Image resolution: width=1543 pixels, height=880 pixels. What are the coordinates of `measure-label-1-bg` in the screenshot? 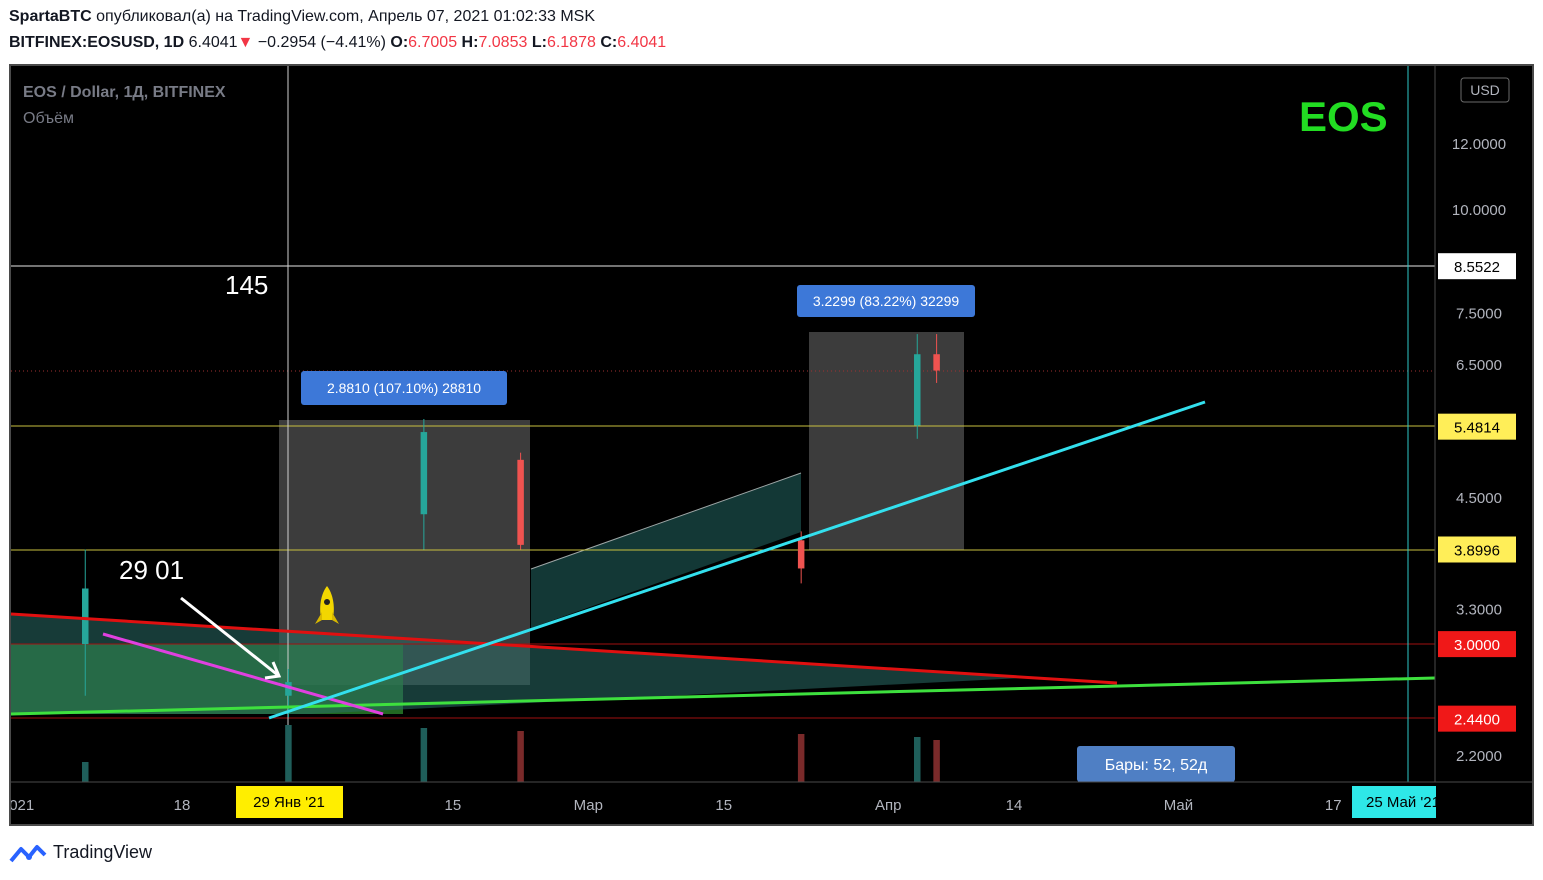 It's located at (404, 388).